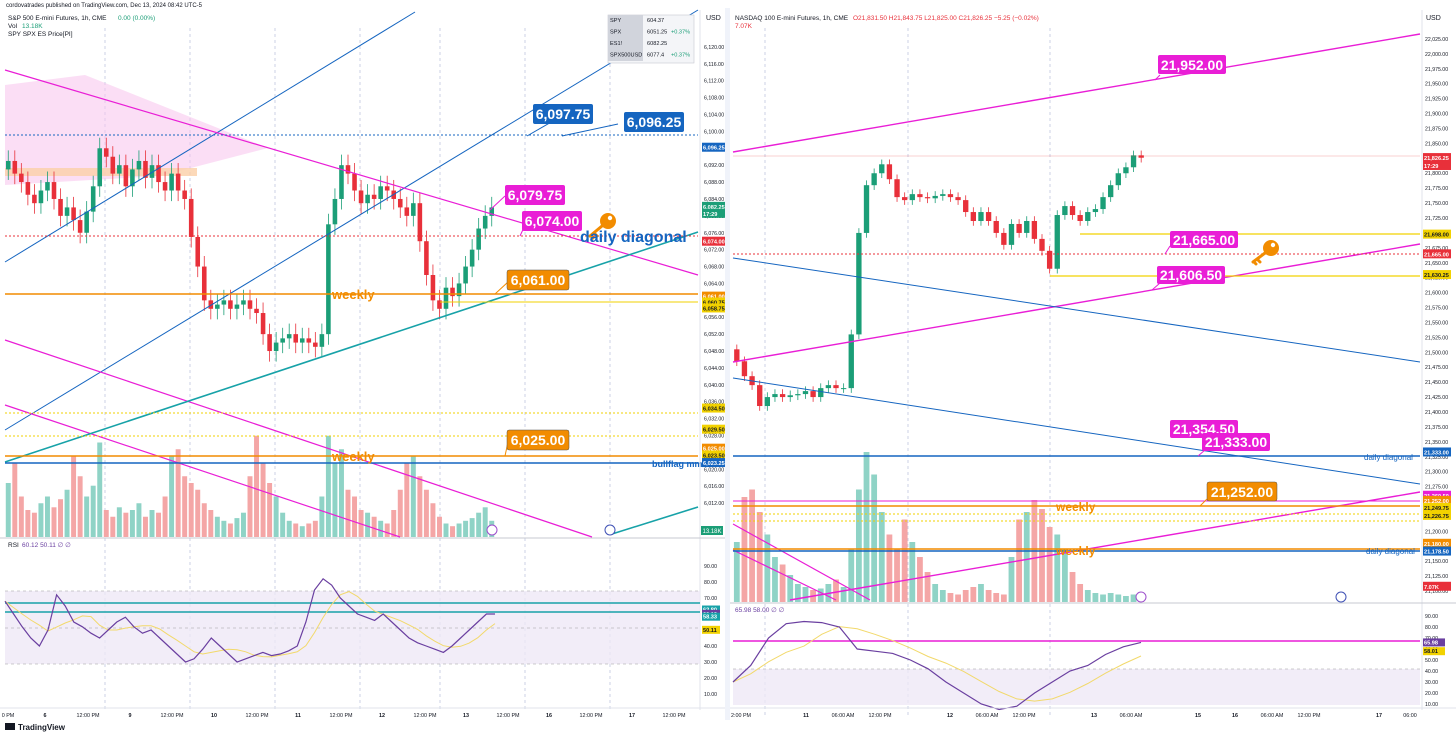  Describe the element at coordinates (741, 716) in the screenshot. I see `r-x-tick: 2:00 PM` at that location.